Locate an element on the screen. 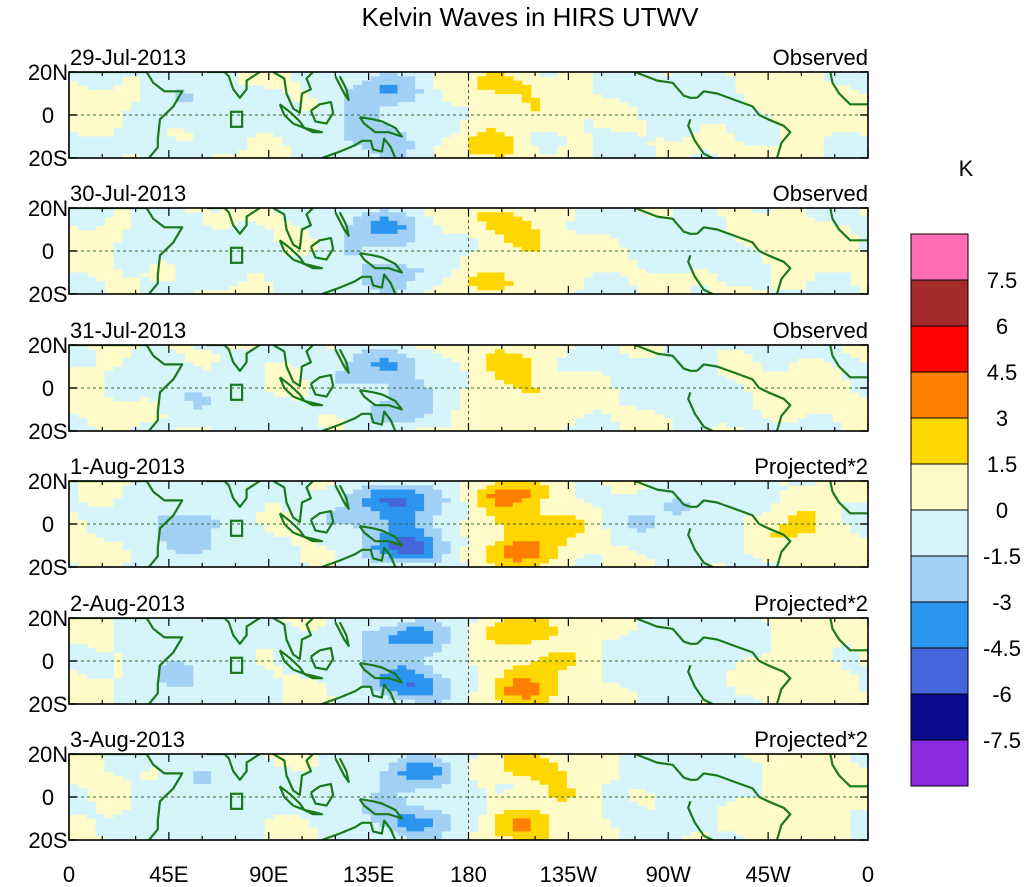  panel-date: 3-Aug-2013 is located at coordinates (127, 739).